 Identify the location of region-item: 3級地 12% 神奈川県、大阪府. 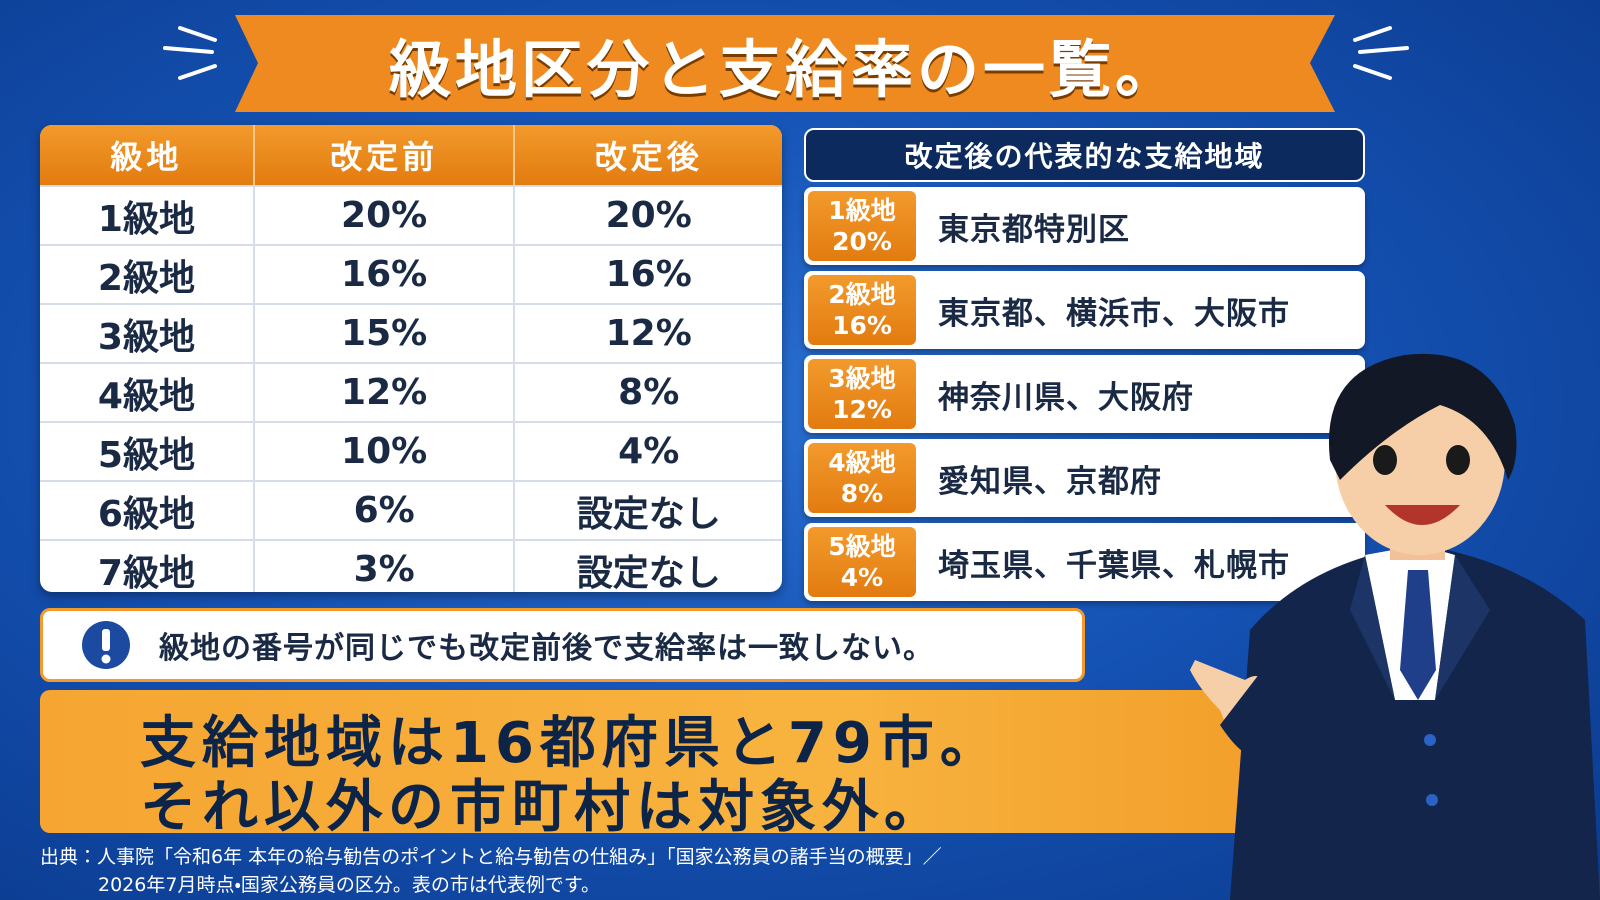
(1084, 394).